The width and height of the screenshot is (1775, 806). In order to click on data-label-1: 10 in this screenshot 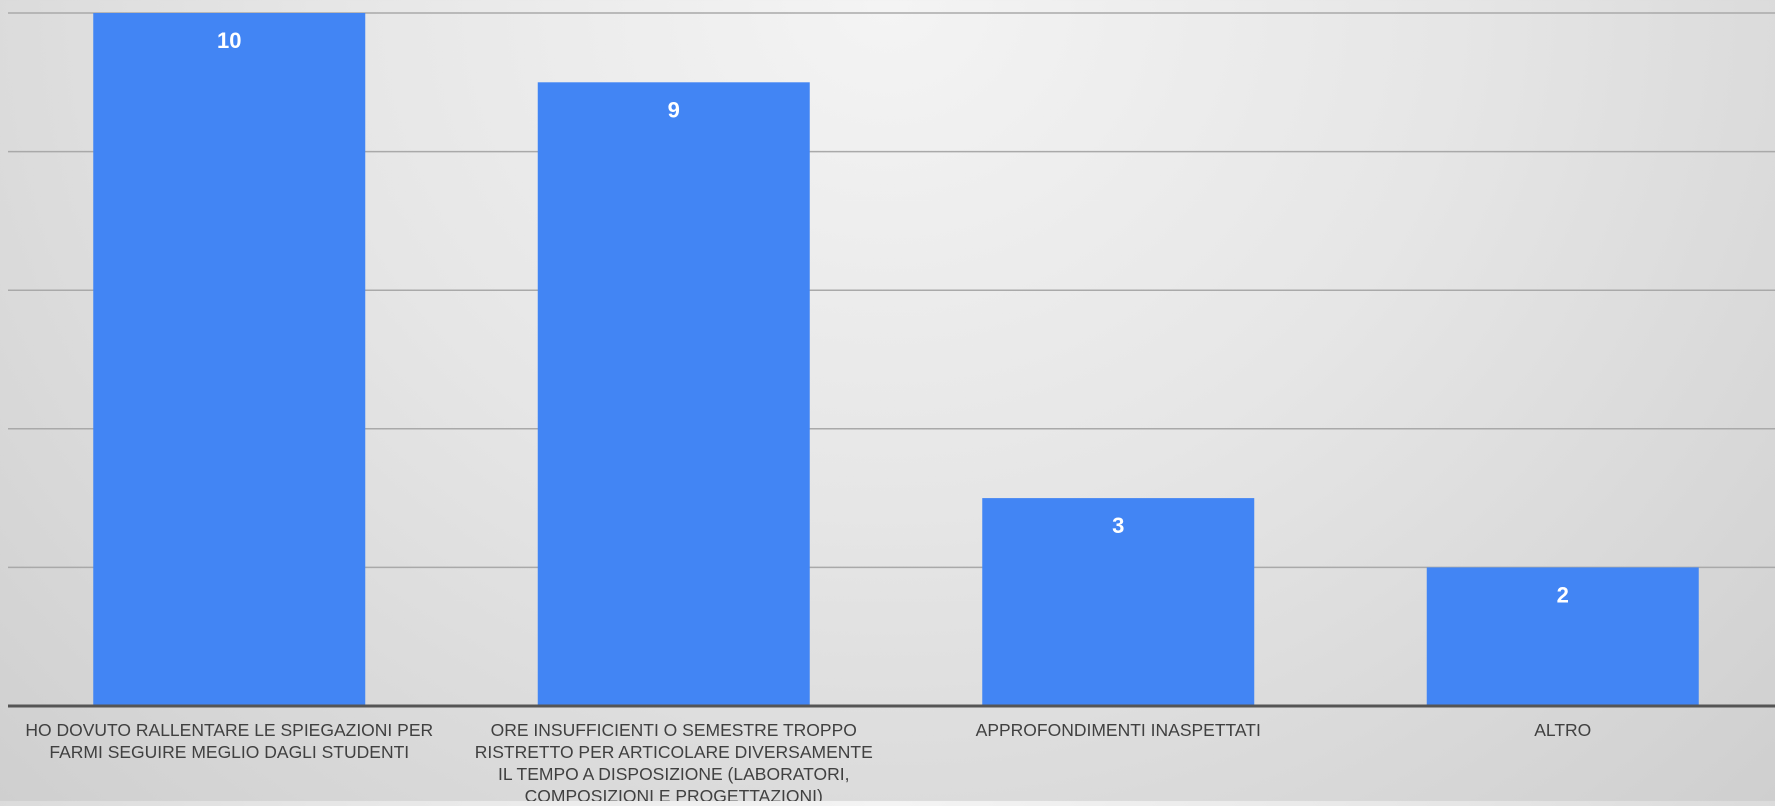, I will do `click(229, 40)`.